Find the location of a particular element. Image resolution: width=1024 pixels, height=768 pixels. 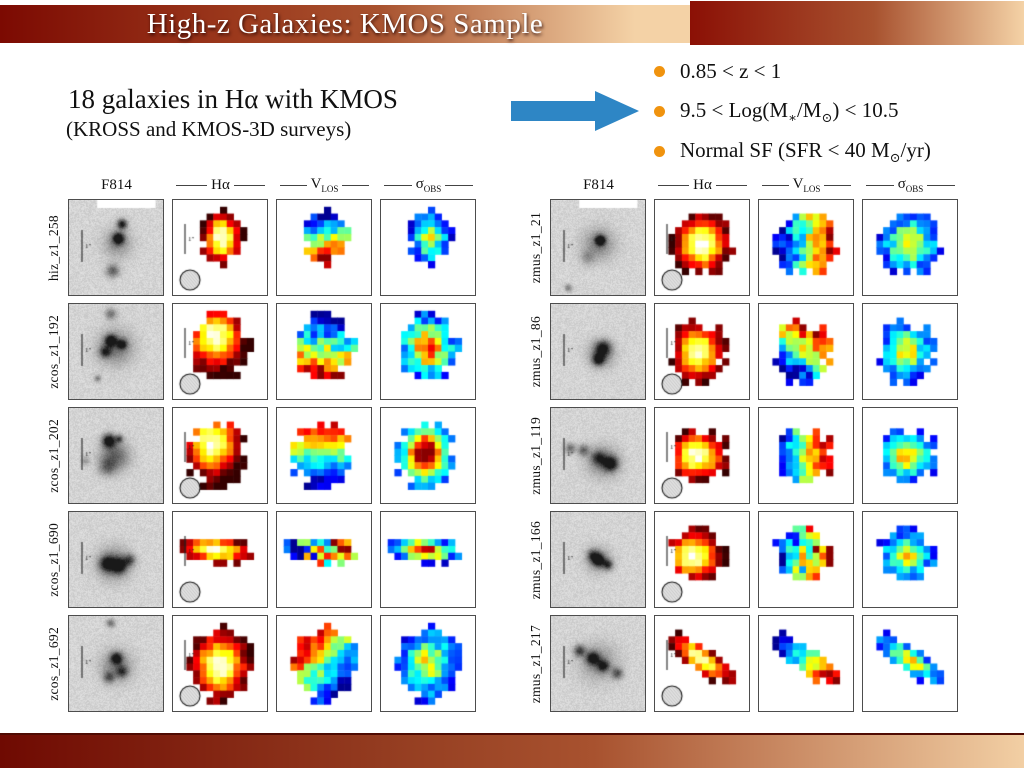

bullet-text: 9.5 < Log(M∗/M⊙) < 10.5 is located at coordinates (789, 112).